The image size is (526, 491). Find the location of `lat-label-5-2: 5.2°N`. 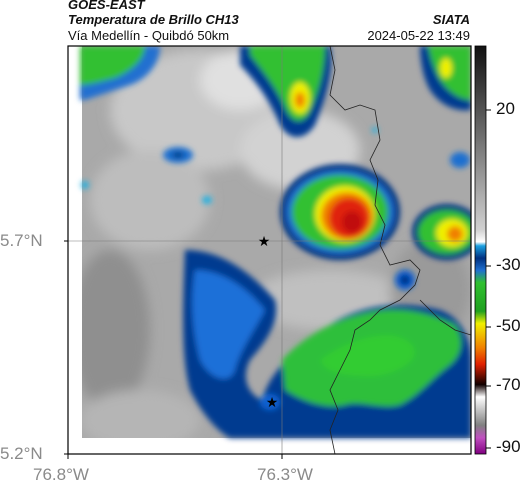

lat-label-5-2: 5.2°N is located at coordinates (21, 453).